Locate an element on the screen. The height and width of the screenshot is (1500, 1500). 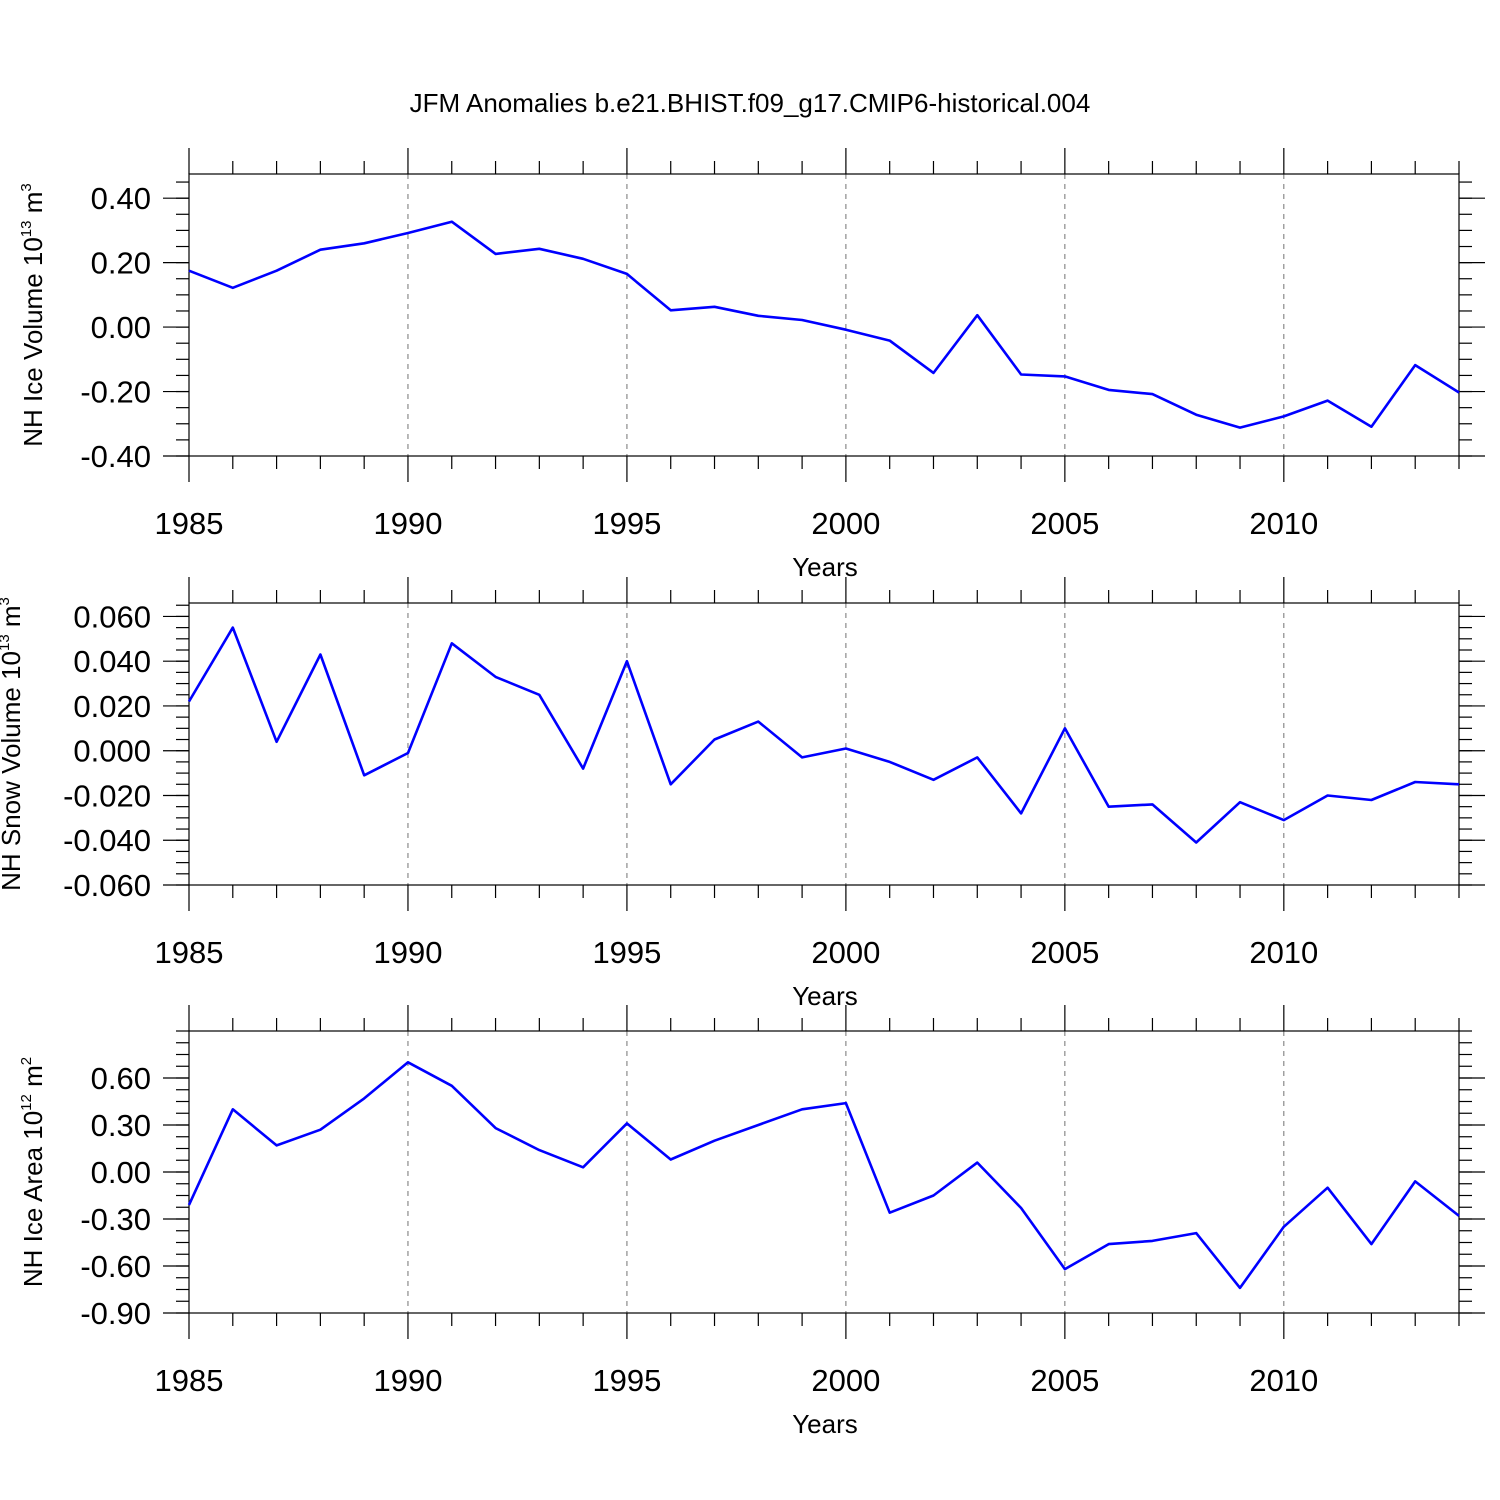
y-axis-label: NH Snow Volume 1013 m3 is located at coordinates (13, 744).